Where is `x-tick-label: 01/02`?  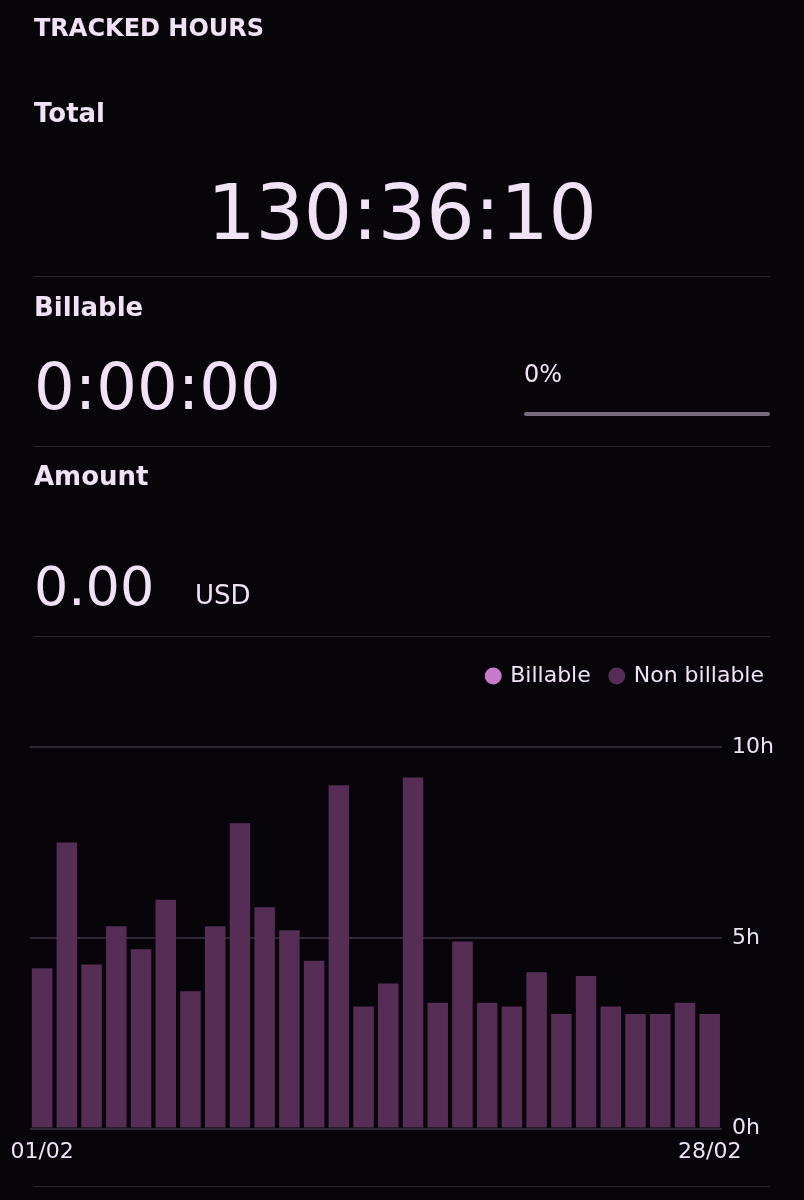 x-tick-label: 01/02 is located at coordinates (42, 1150).